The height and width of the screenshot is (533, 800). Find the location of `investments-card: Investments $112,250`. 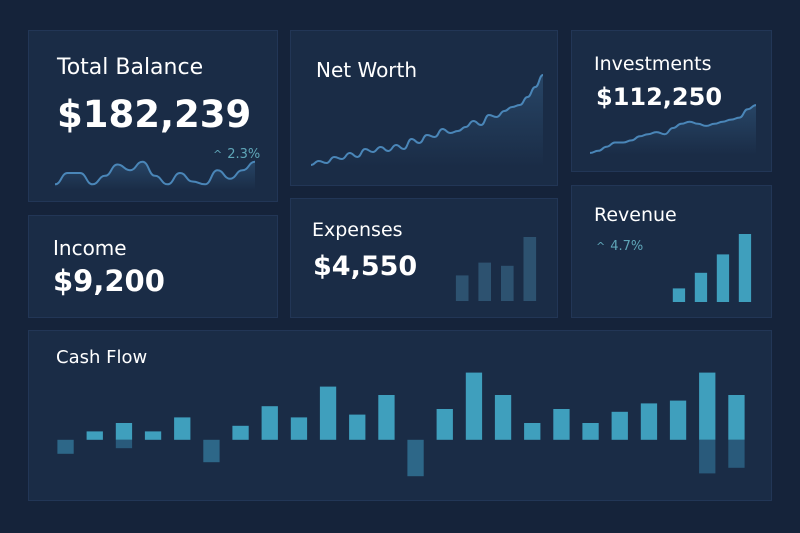

investments-card: Investments $112,250 is located at coordinates (671, 101).